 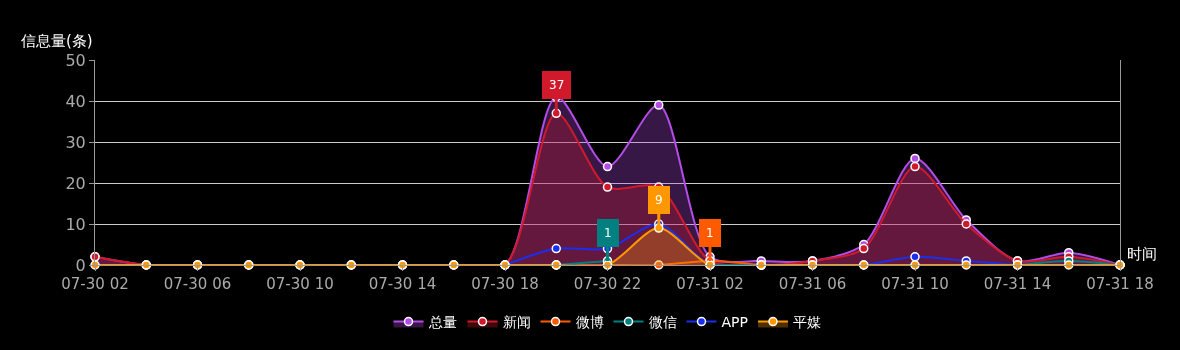 What do you see at coordinates (557, 85) in the screenshot?
I see `data-label: 37` at bounding box center [557, 85].